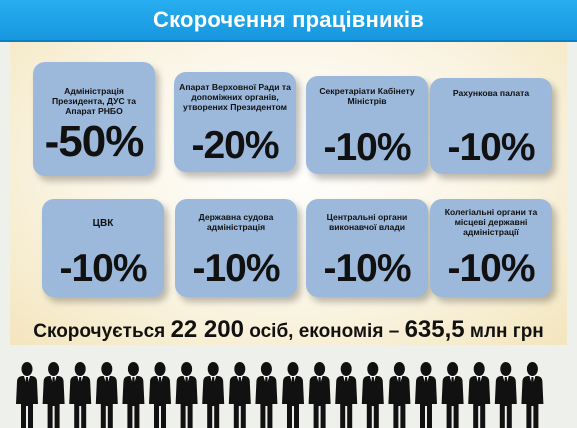 This screenshot has height=428, width=577. I want to click on card-accounting-chamber: Рахункова палата -10%, so click(491, 126).